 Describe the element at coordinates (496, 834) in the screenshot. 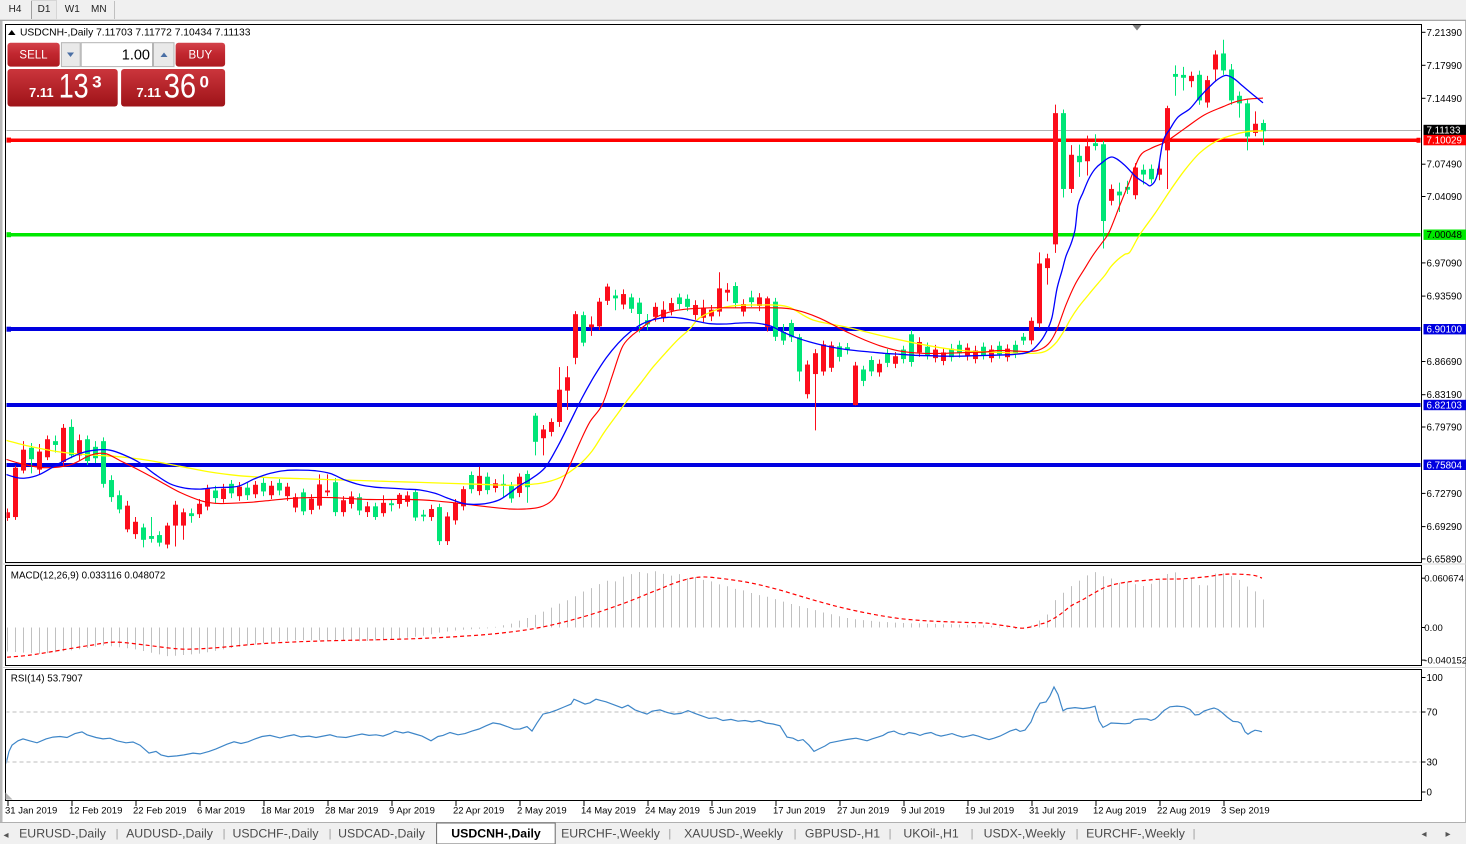

I see `svg-text: USDCNH-,Daily` at that location.